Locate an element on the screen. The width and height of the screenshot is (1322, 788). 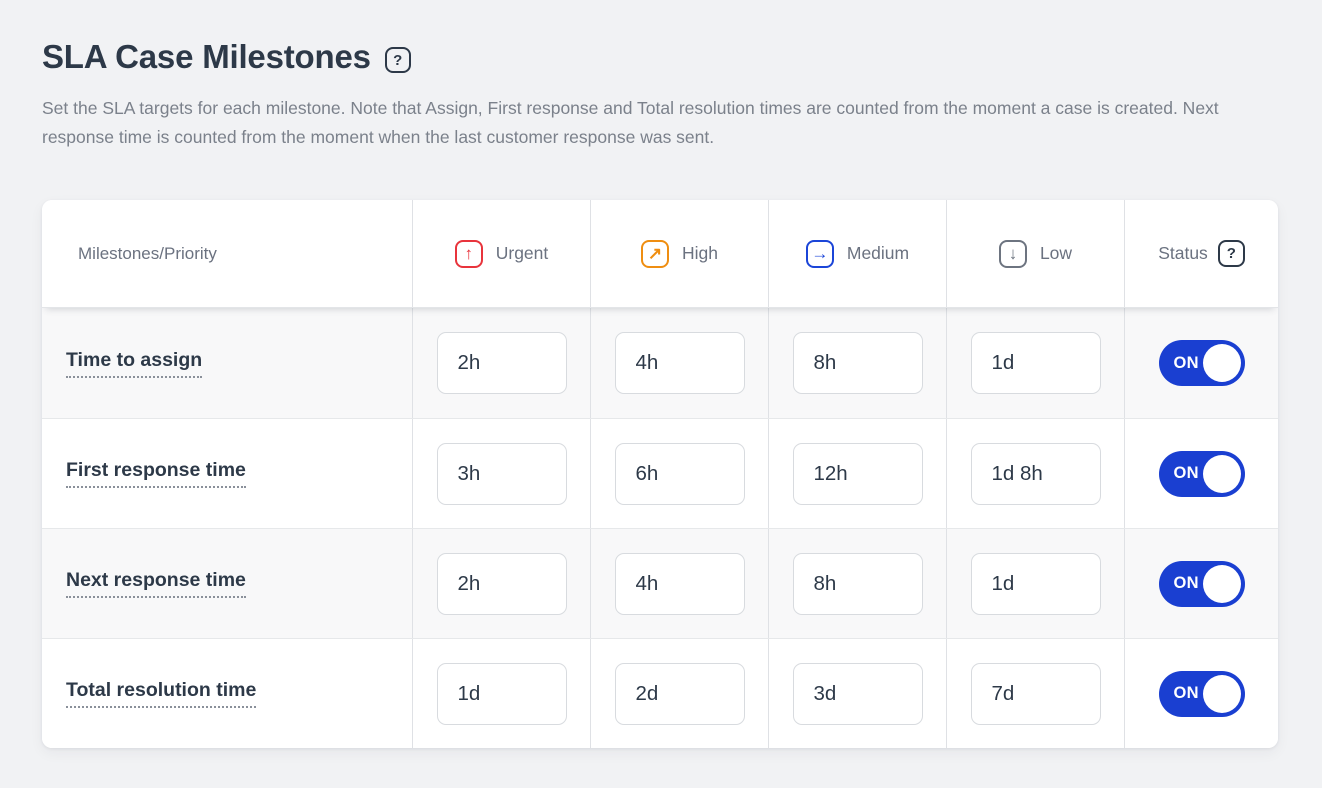
table-row-first-response-time: First response time ON is located at coordinates (660, 473).